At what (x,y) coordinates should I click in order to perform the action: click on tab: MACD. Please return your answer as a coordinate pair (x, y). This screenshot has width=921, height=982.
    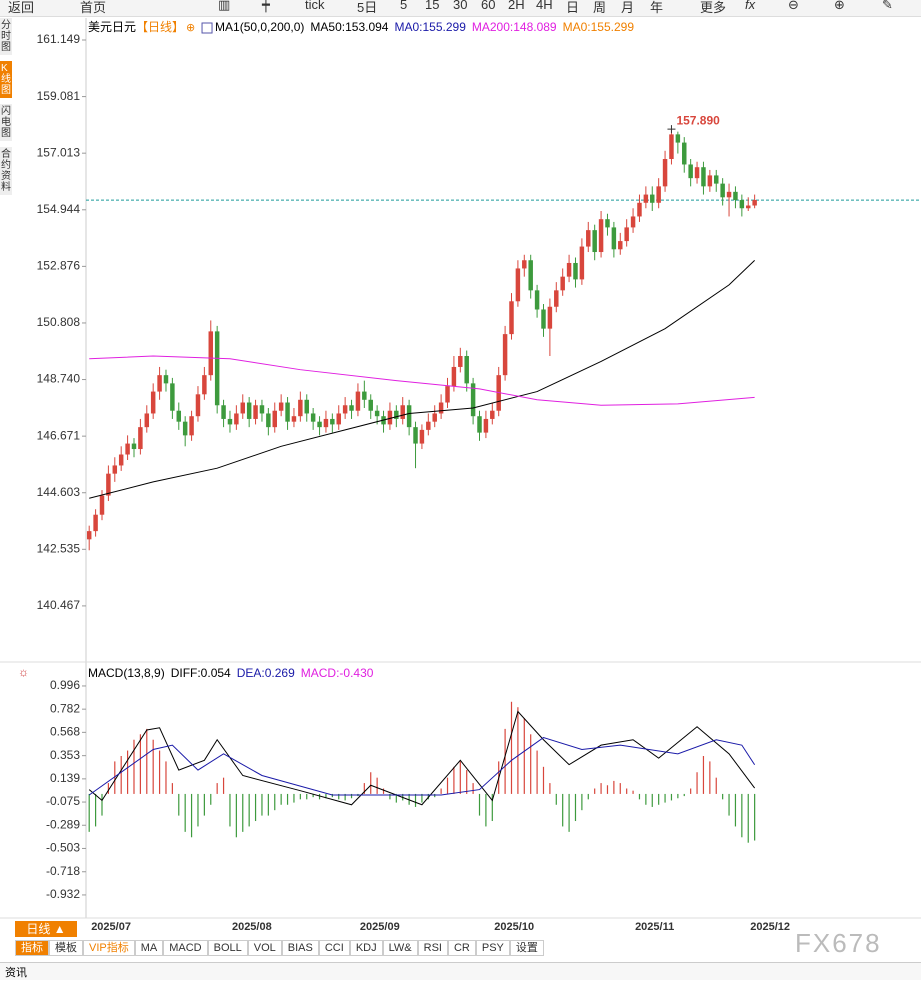
    Looking at the image, I should click on (185, 948).